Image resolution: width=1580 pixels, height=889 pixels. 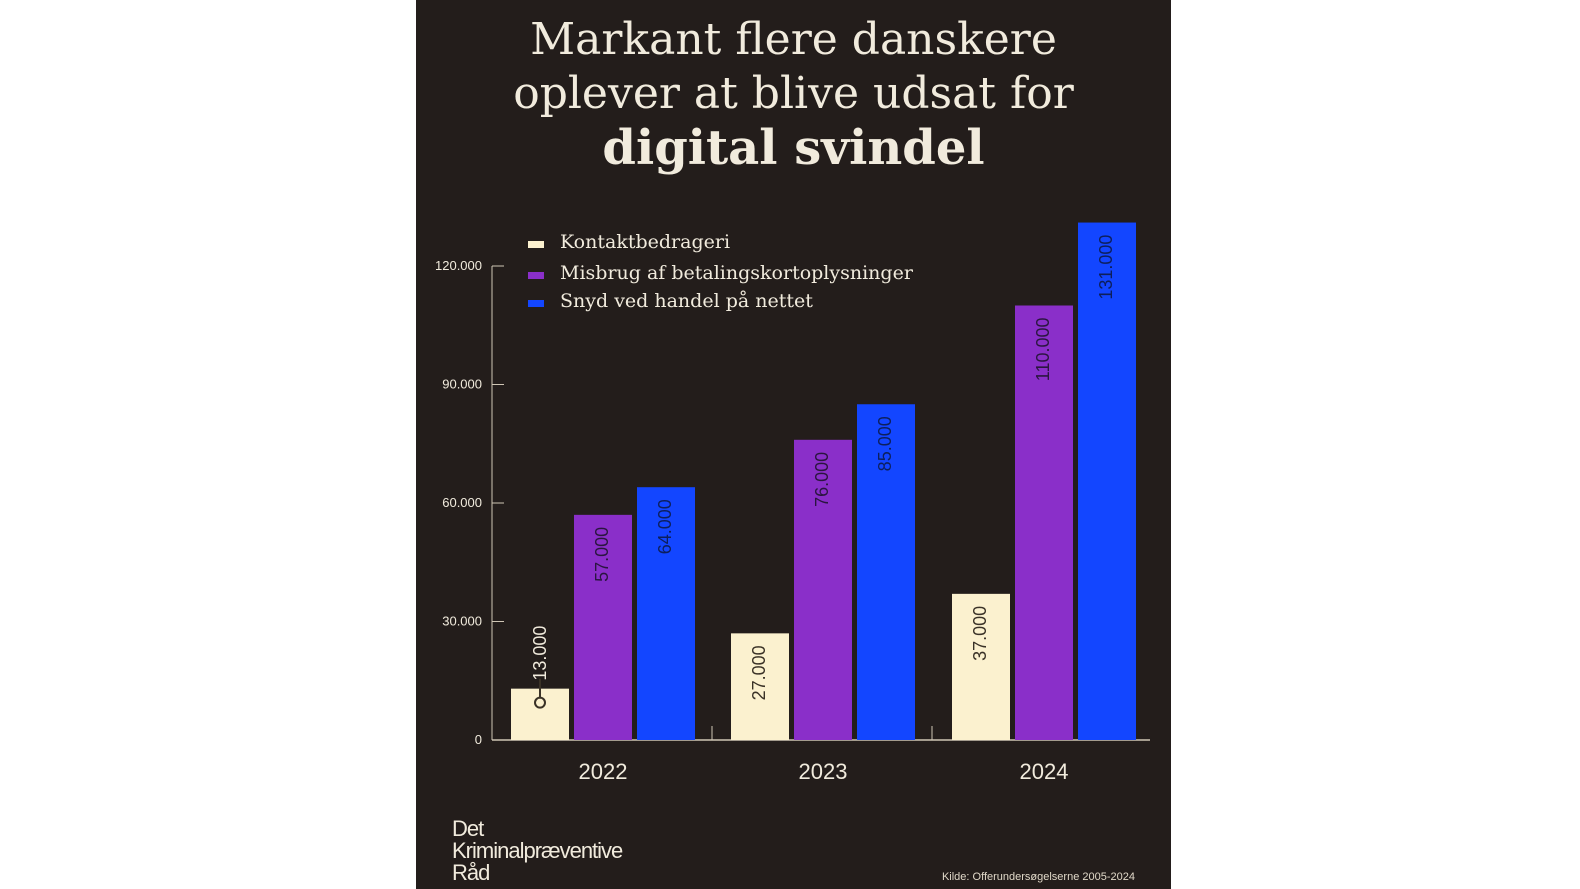 I want to click on bar-value-label: 110.000, so click(x=1043, y=350).